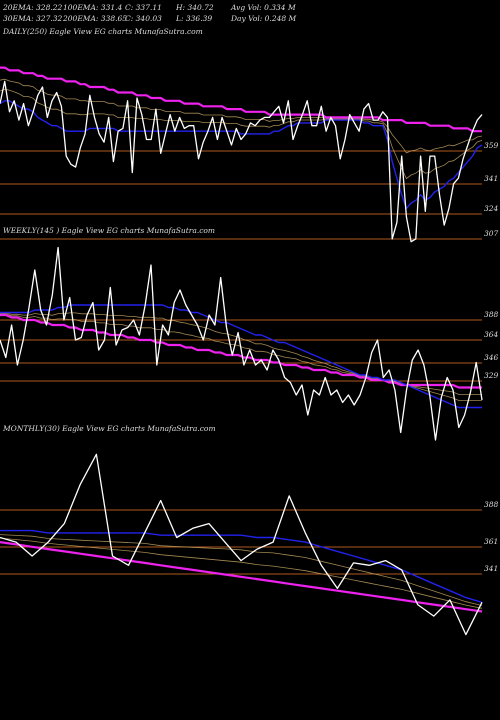 Image resolution: width=500 pixels, height=720 pixels. Describe the element at coordinates (491, 375) in the screenshot. I see `weekly-level-label: 329` at that location.